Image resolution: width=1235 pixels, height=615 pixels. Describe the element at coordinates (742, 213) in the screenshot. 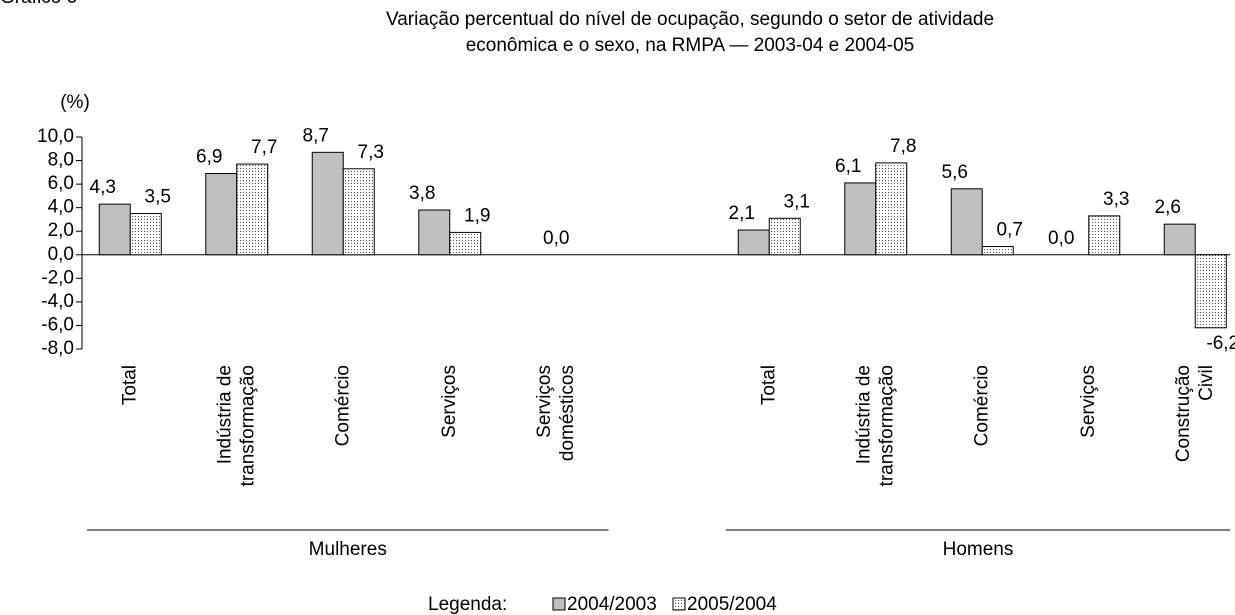

I see `value-label: 2,1` at that location.